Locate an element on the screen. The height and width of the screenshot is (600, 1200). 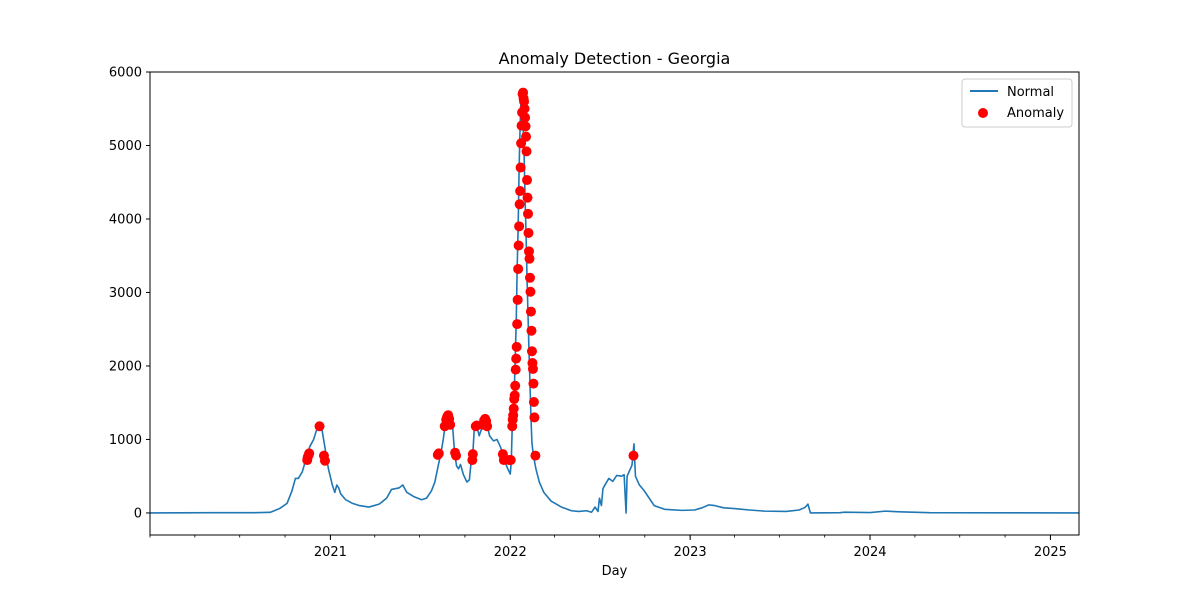
y-tick-label: 3000 is located at coordinates (125, 293).